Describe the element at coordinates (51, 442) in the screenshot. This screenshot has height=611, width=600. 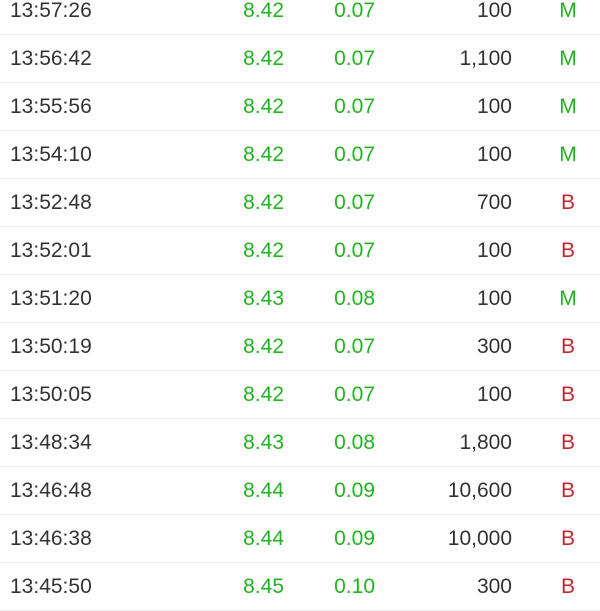
I see `trade-time: 13:48:34` at that location.